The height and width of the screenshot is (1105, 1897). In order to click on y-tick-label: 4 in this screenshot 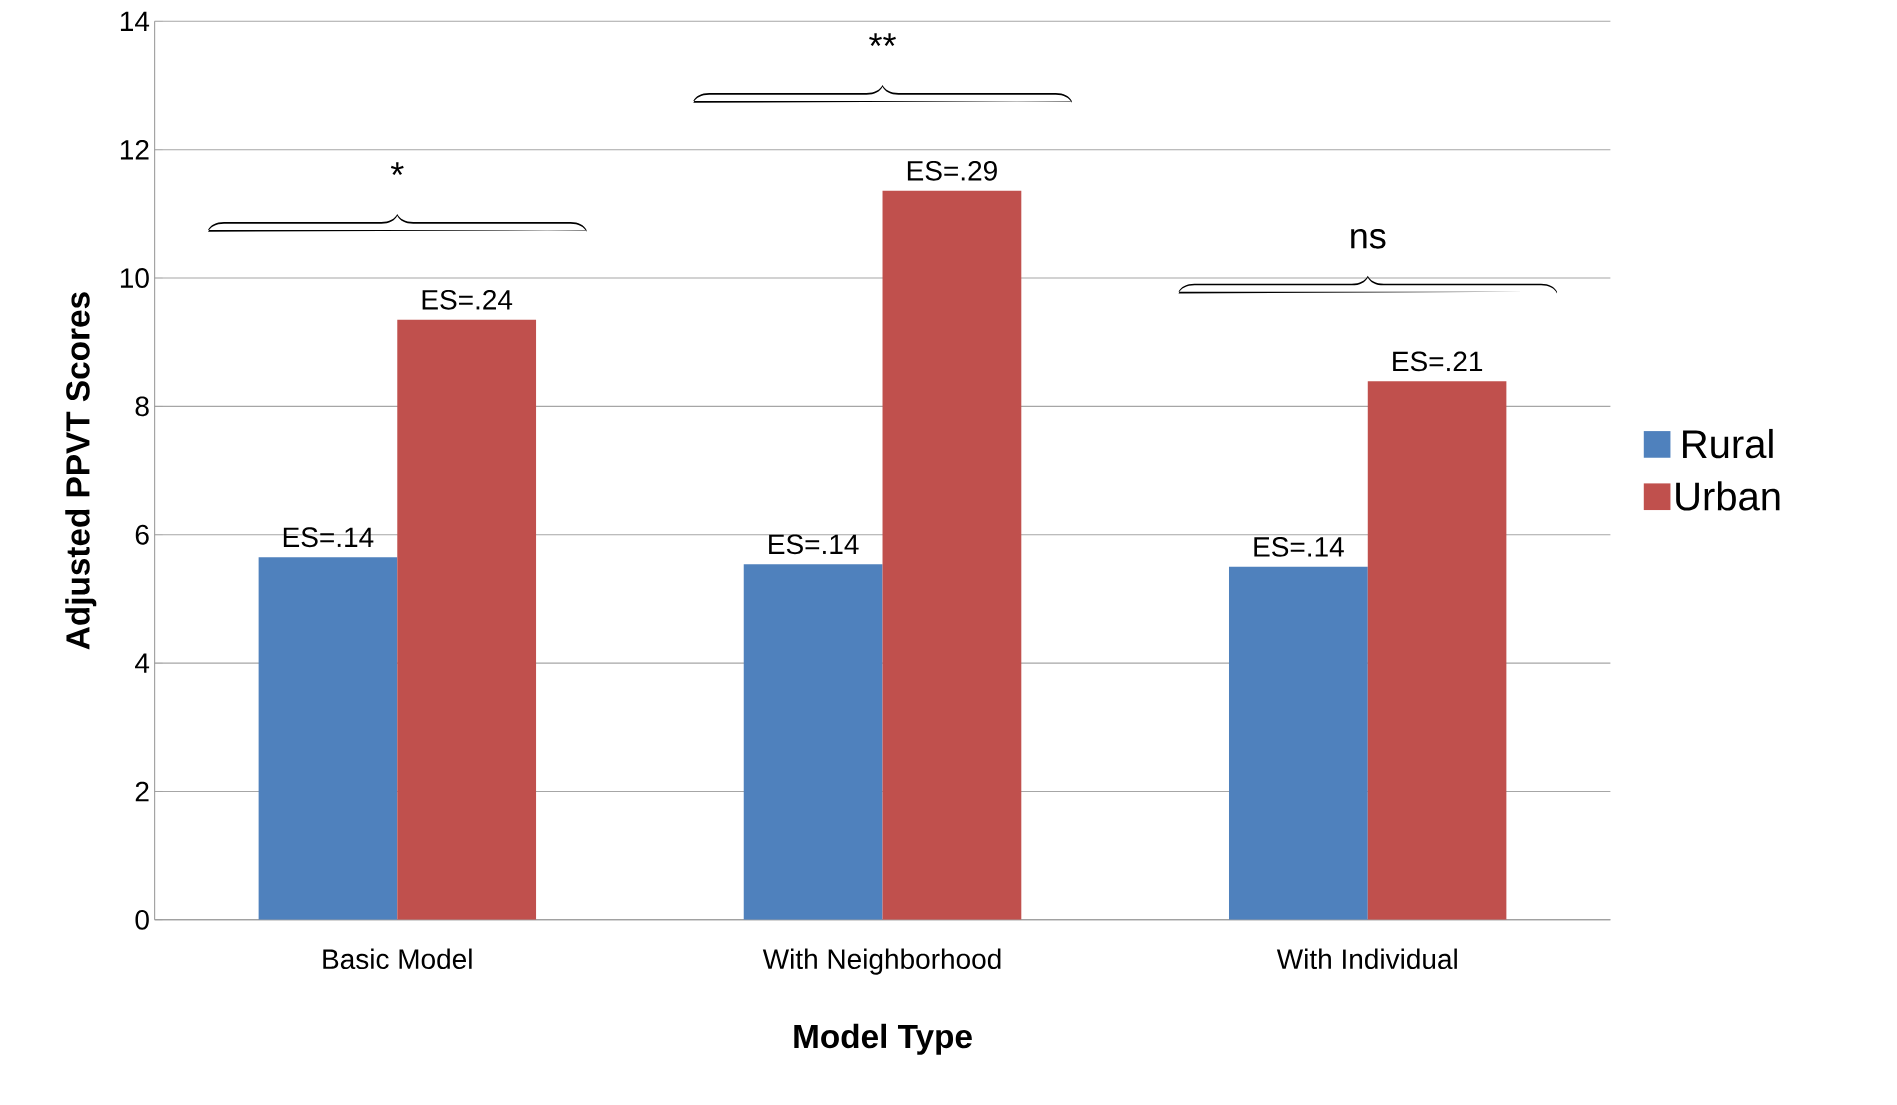, I will do `click(142, 663)`.